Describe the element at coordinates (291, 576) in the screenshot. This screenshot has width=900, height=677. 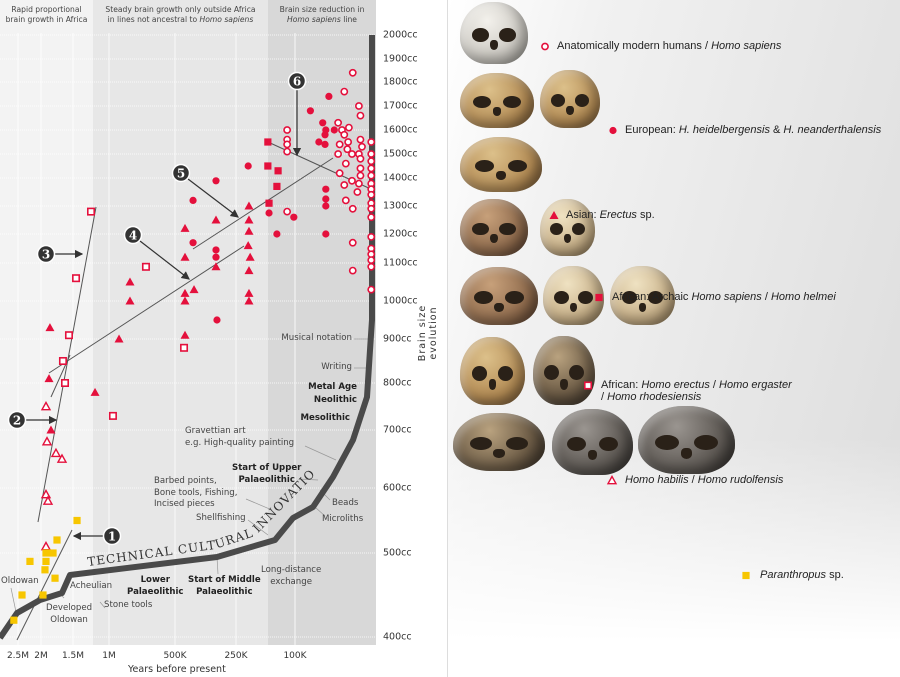
I see `ann-long-distance: Long-distance exchange` at that location.